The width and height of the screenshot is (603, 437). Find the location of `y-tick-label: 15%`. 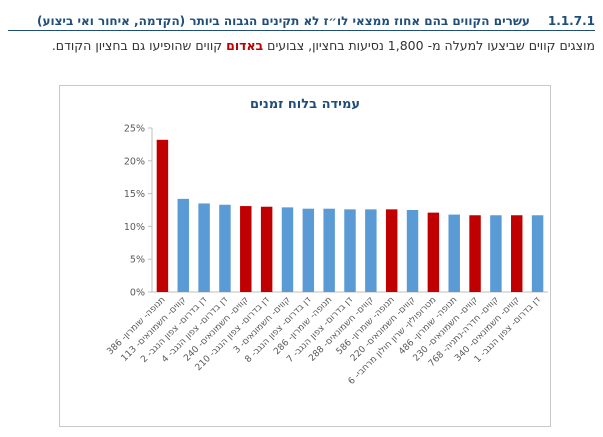

y-tick-label: 15% is located at coordinates (134, 194).